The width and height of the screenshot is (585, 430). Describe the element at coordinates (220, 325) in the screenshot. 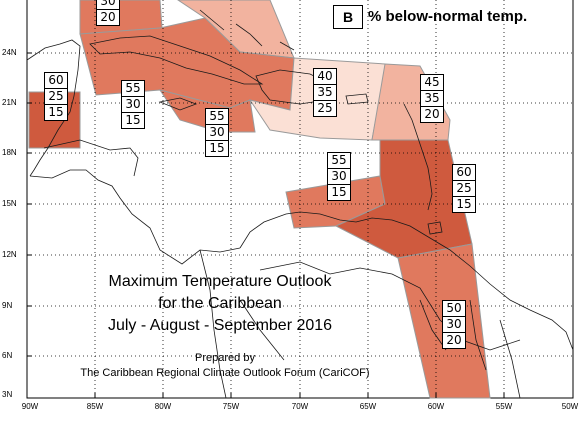

I see `map-title-line3: July - August - September 2016` at that location.